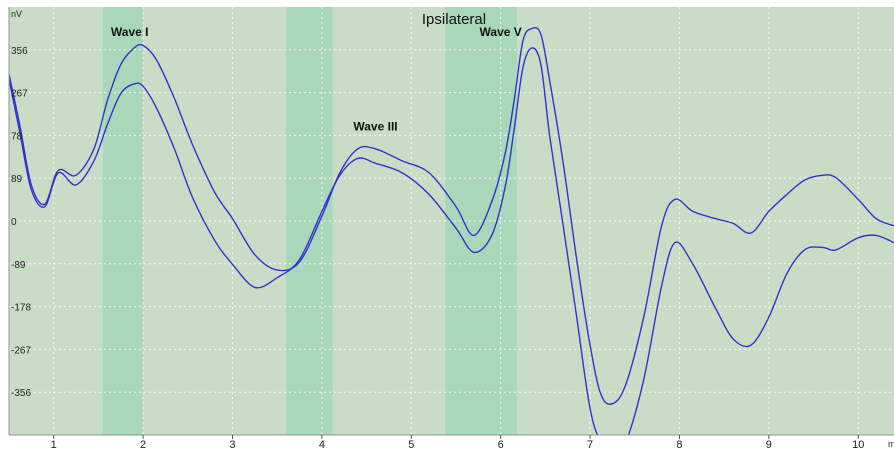 This screenshot has width=894, height=452. Describe the element at coordinates (19, 94) in the screenshot. I see `y-tick-label: 267` at that location.